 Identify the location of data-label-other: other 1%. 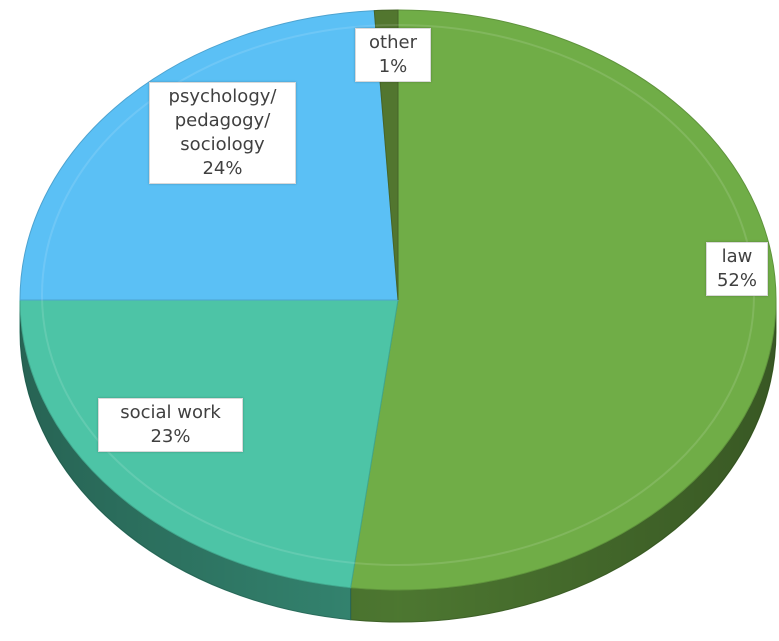
(393, 55).